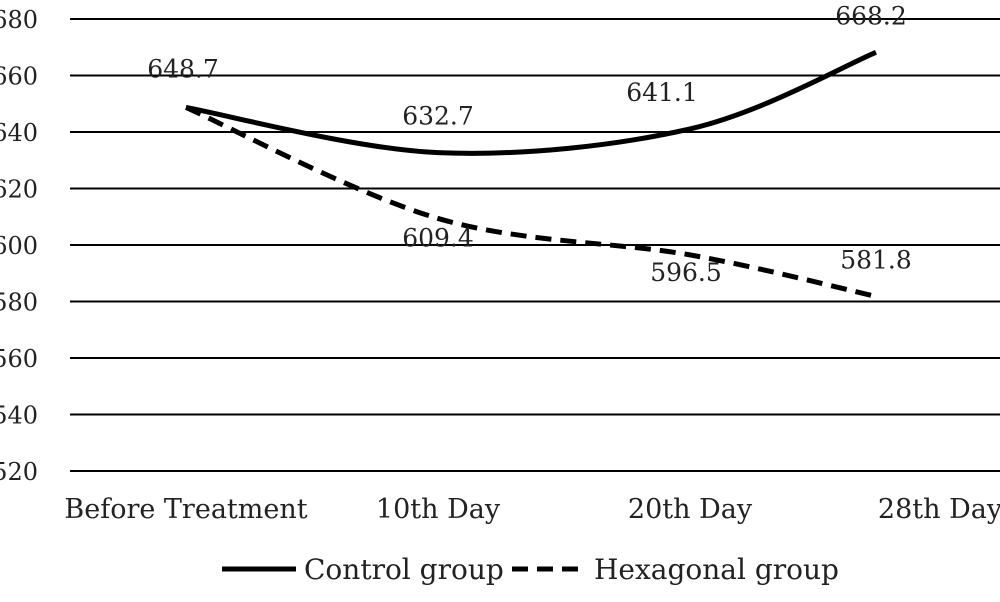  I want to click on y-axis-ticks: 520 540 560 580 600 620 640 660 680, so click(19, 246).